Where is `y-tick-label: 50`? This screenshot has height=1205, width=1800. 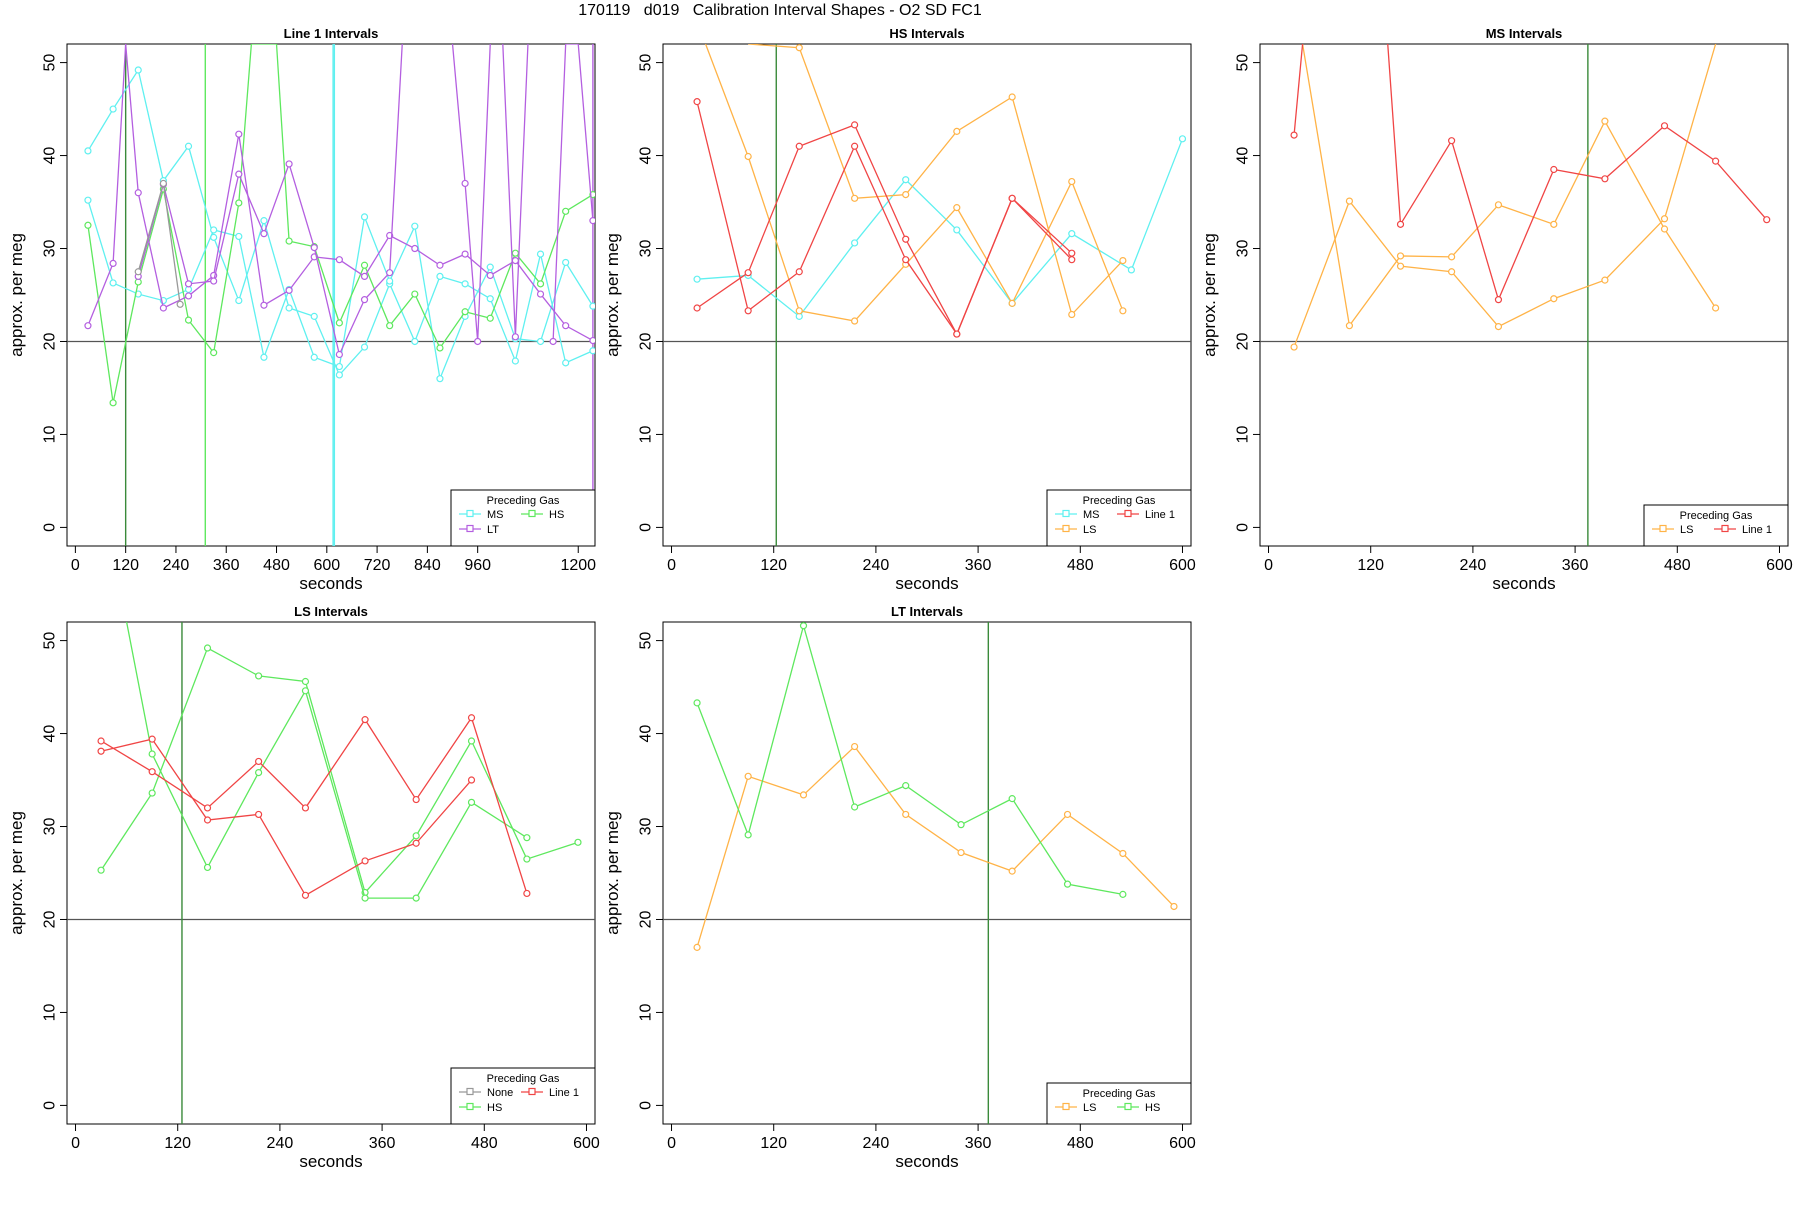 y-tick-label: 50 is located at coordinates (1243, 63).